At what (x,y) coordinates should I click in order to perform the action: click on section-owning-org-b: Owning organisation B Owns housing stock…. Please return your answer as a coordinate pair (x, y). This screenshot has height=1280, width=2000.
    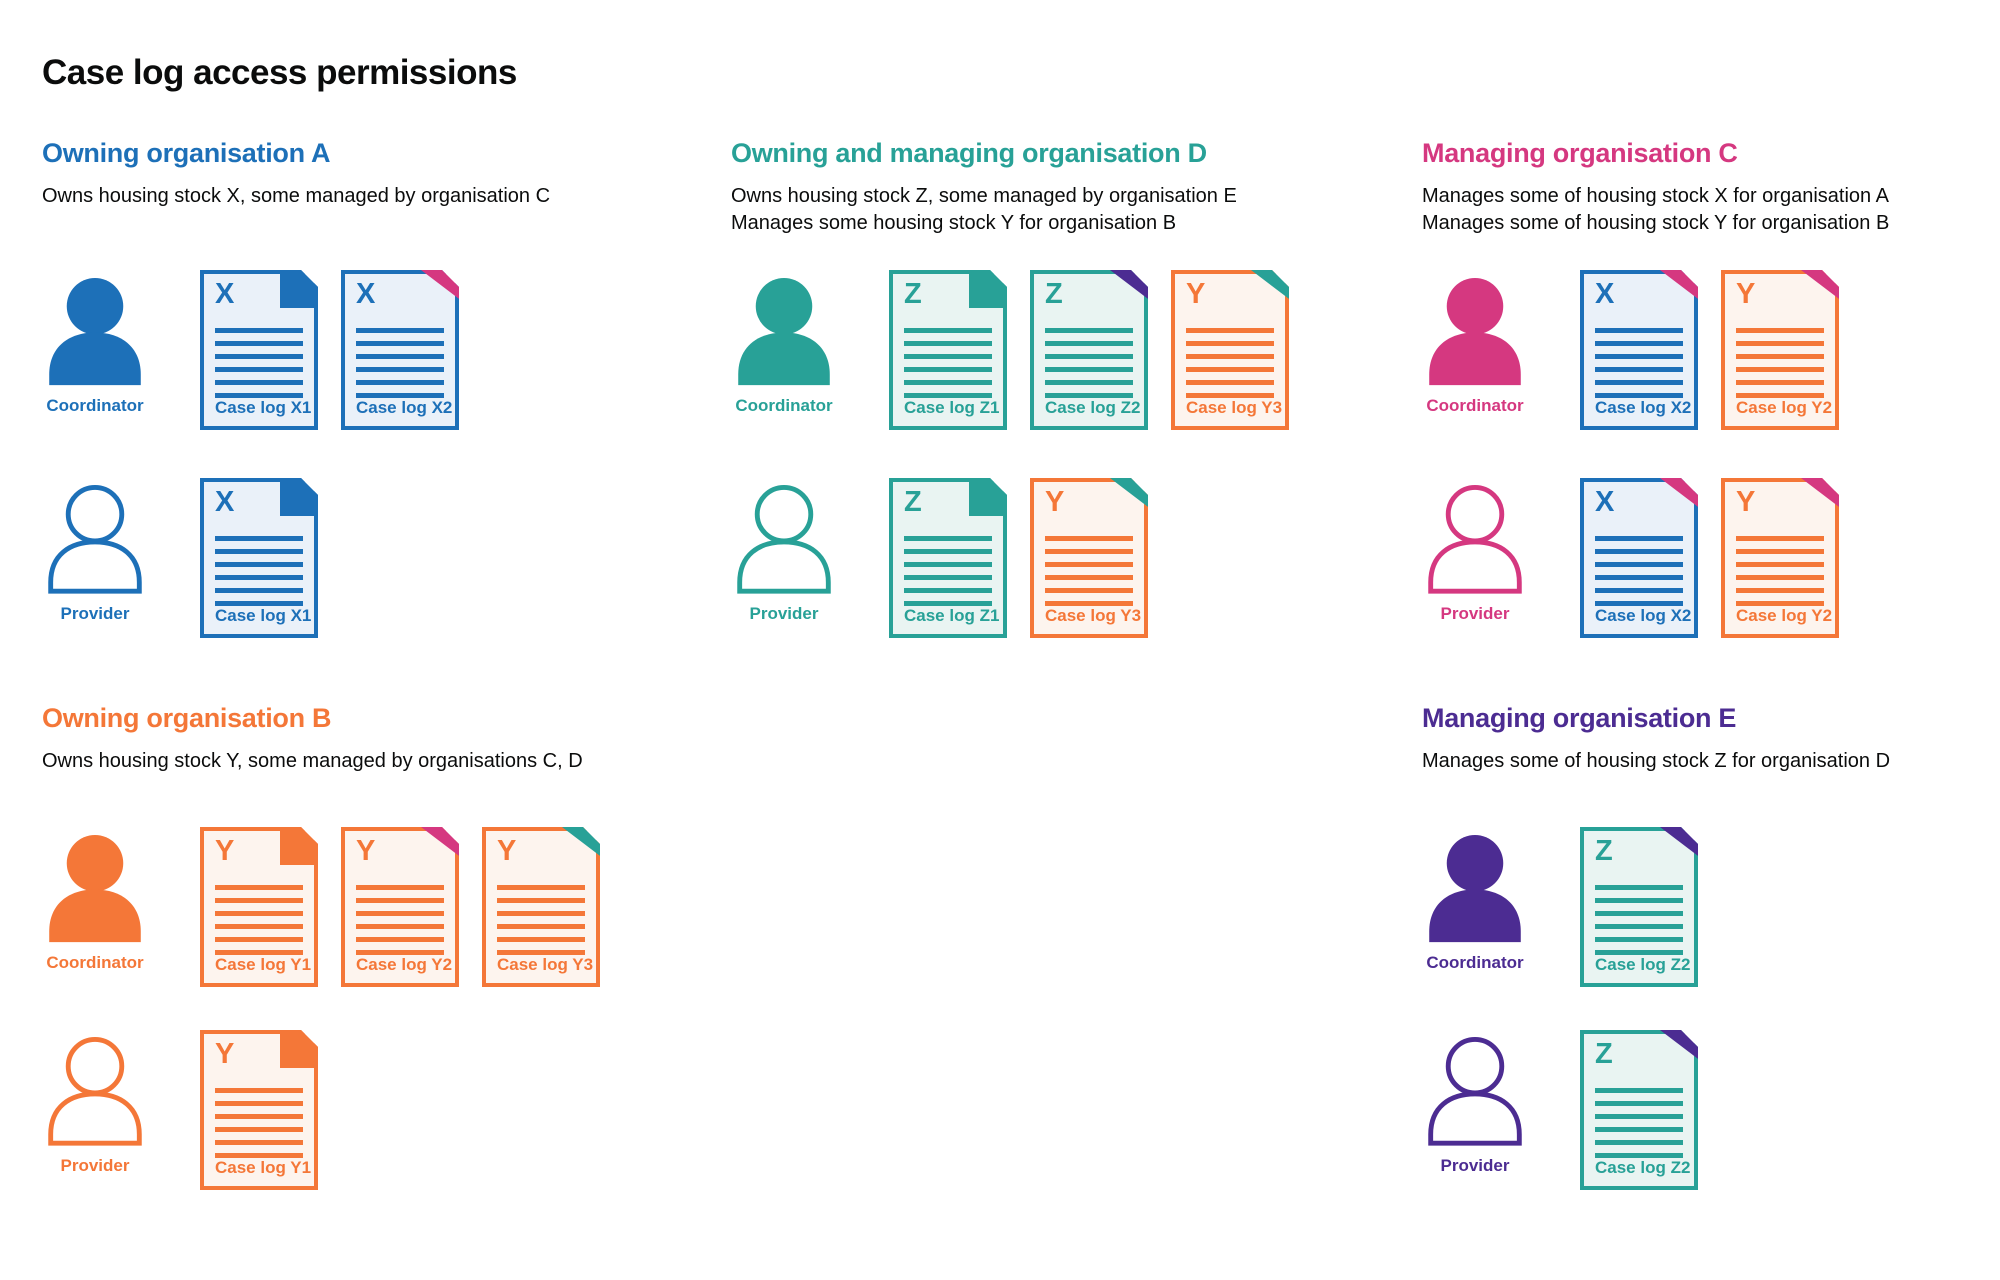
    Looking at the image, I should click on (372, 739).